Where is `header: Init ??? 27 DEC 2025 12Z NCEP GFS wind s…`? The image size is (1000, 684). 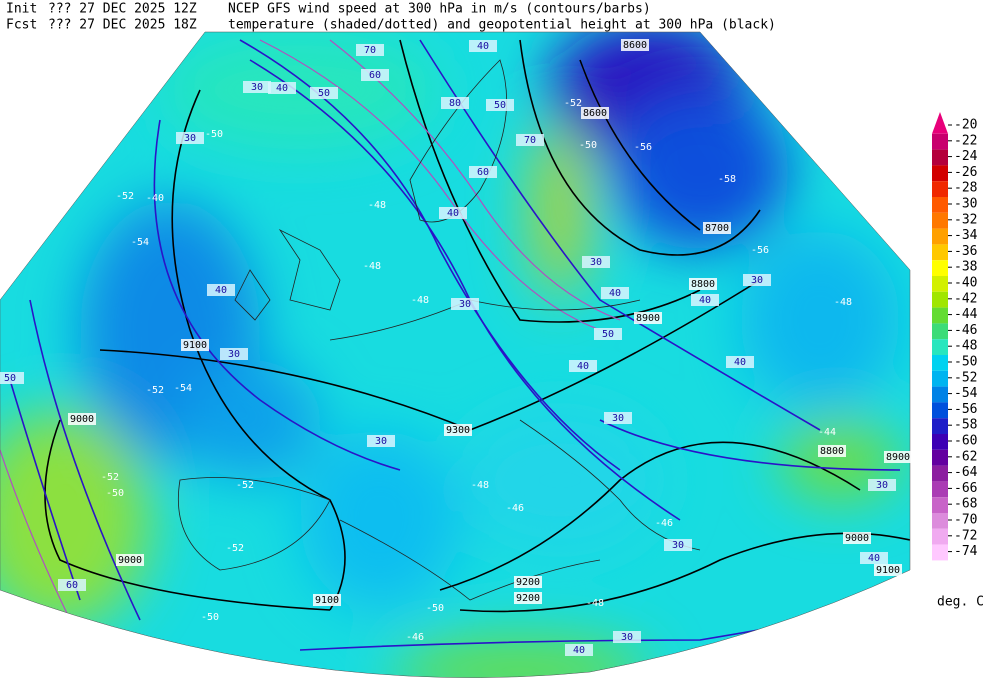
header: Init ??? 27 DEC 2025 12Z NCEP GFS wind s… is located at coordinates (391, 17).